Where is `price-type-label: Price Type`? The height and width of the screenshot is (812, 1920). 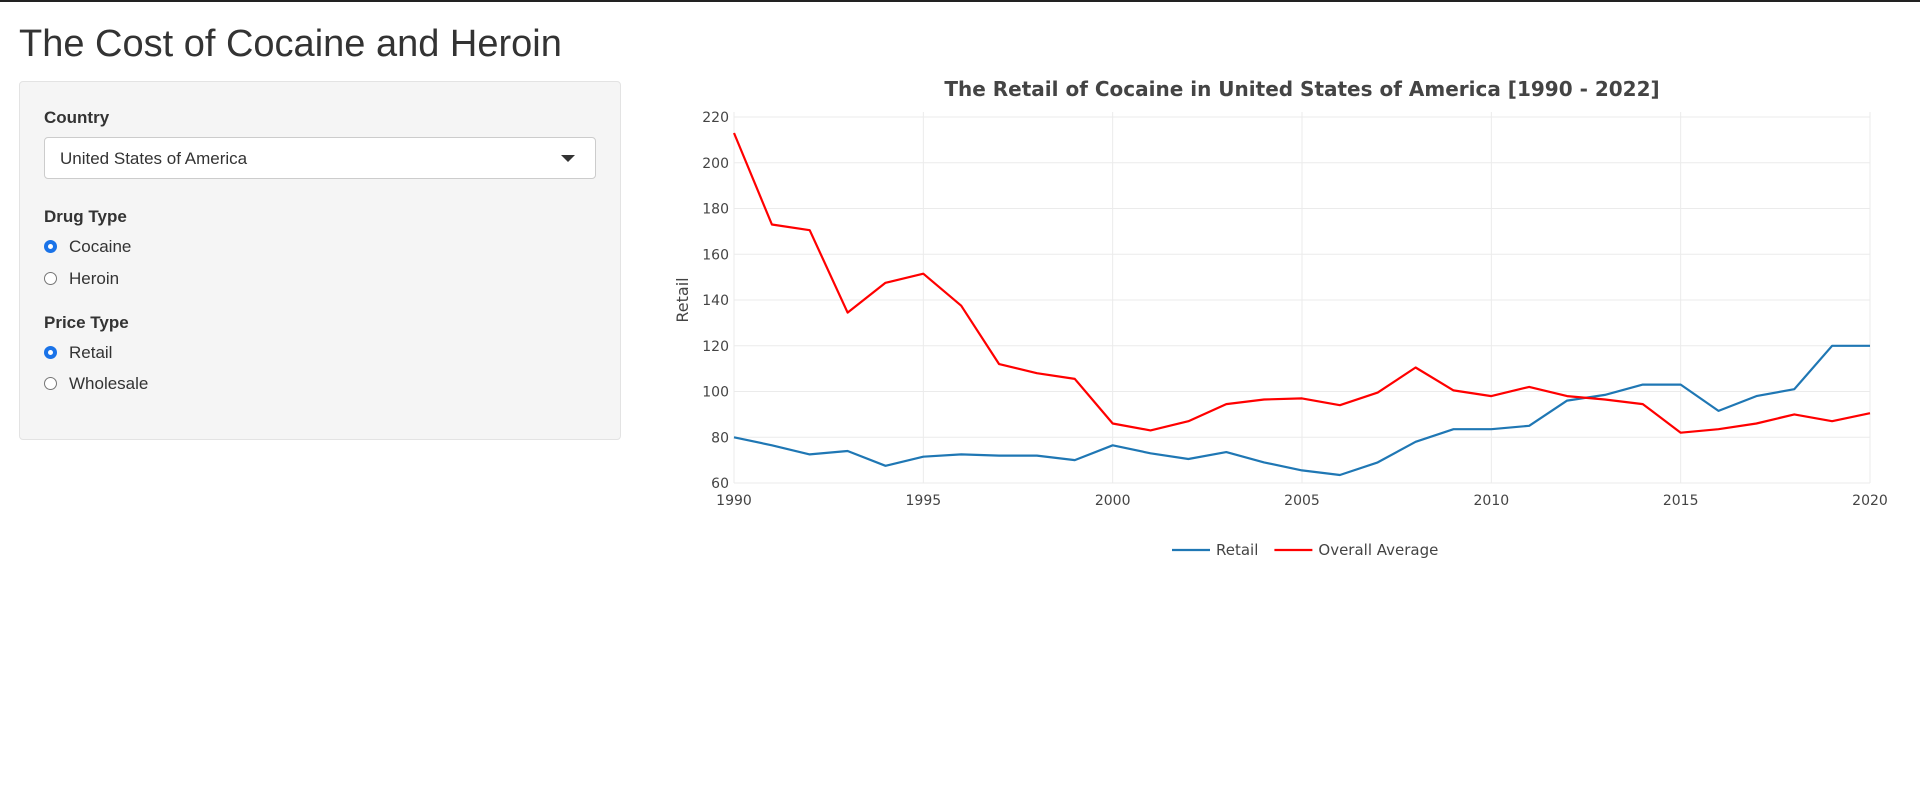
price-type-label: Price Type is located at coordinates (86, 322).